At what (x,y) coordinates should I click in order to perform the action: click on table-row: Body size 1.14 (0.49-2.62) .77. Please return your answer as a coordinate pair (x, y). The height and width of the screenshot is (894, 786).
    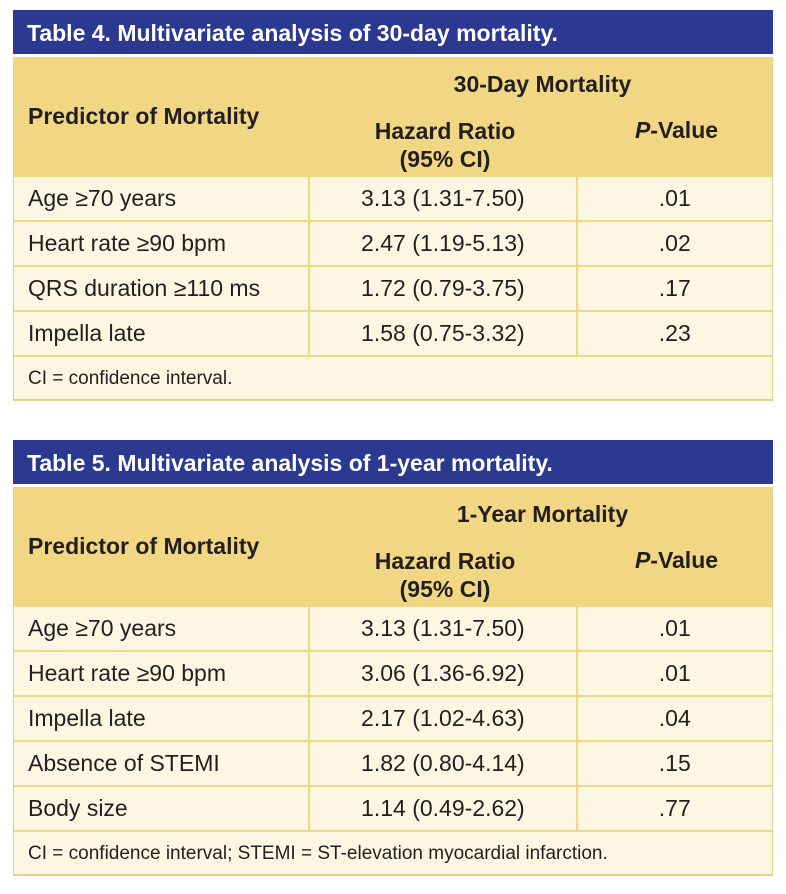
    Looking at the image, I should click on (393, 809).